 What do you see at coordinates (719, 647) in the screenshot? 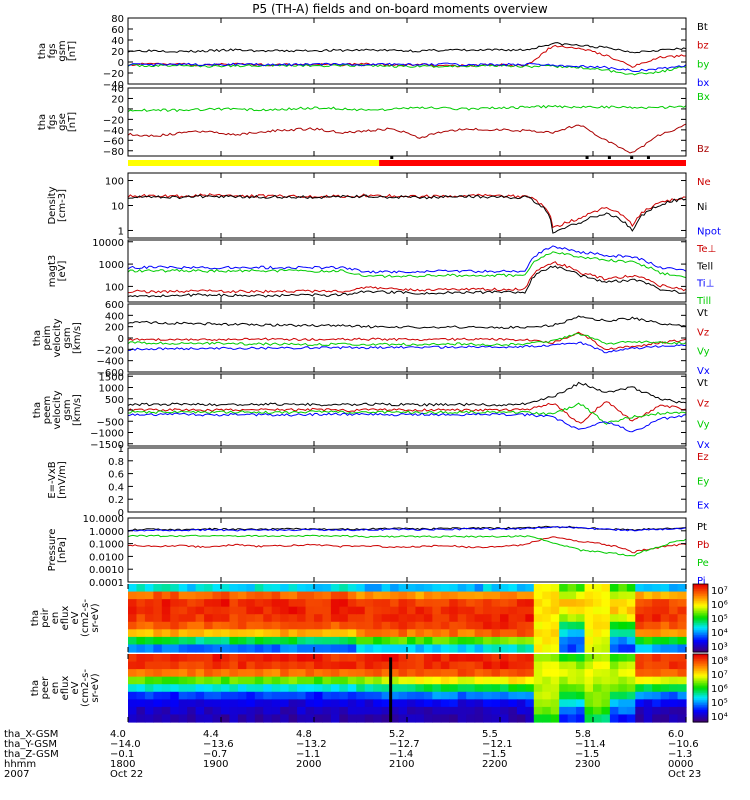
I see `colorbar-tick-label: 10³` at bounding box center [719, 647].